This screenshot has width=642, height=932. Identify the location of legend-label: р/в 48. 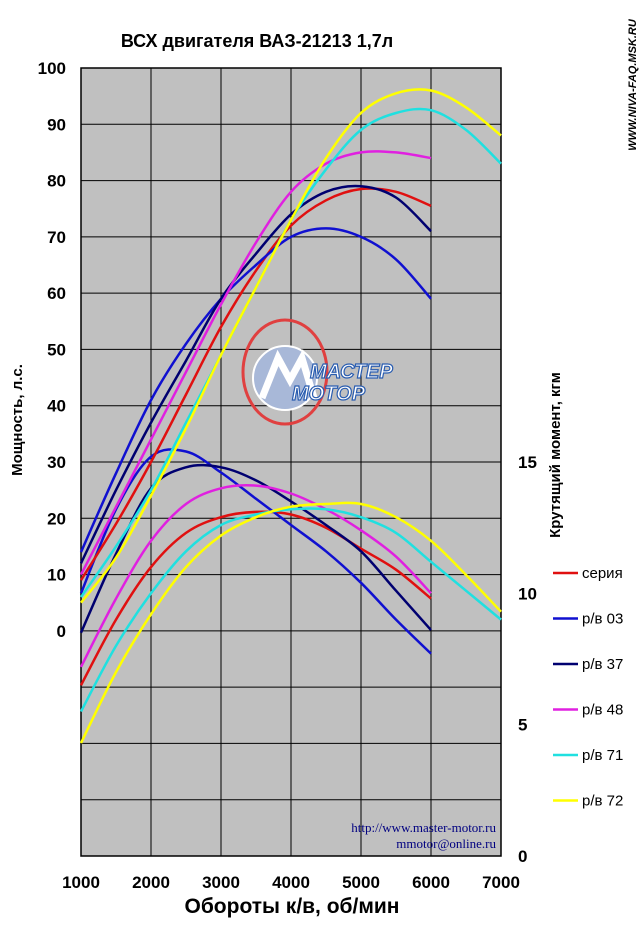
(602, 710).